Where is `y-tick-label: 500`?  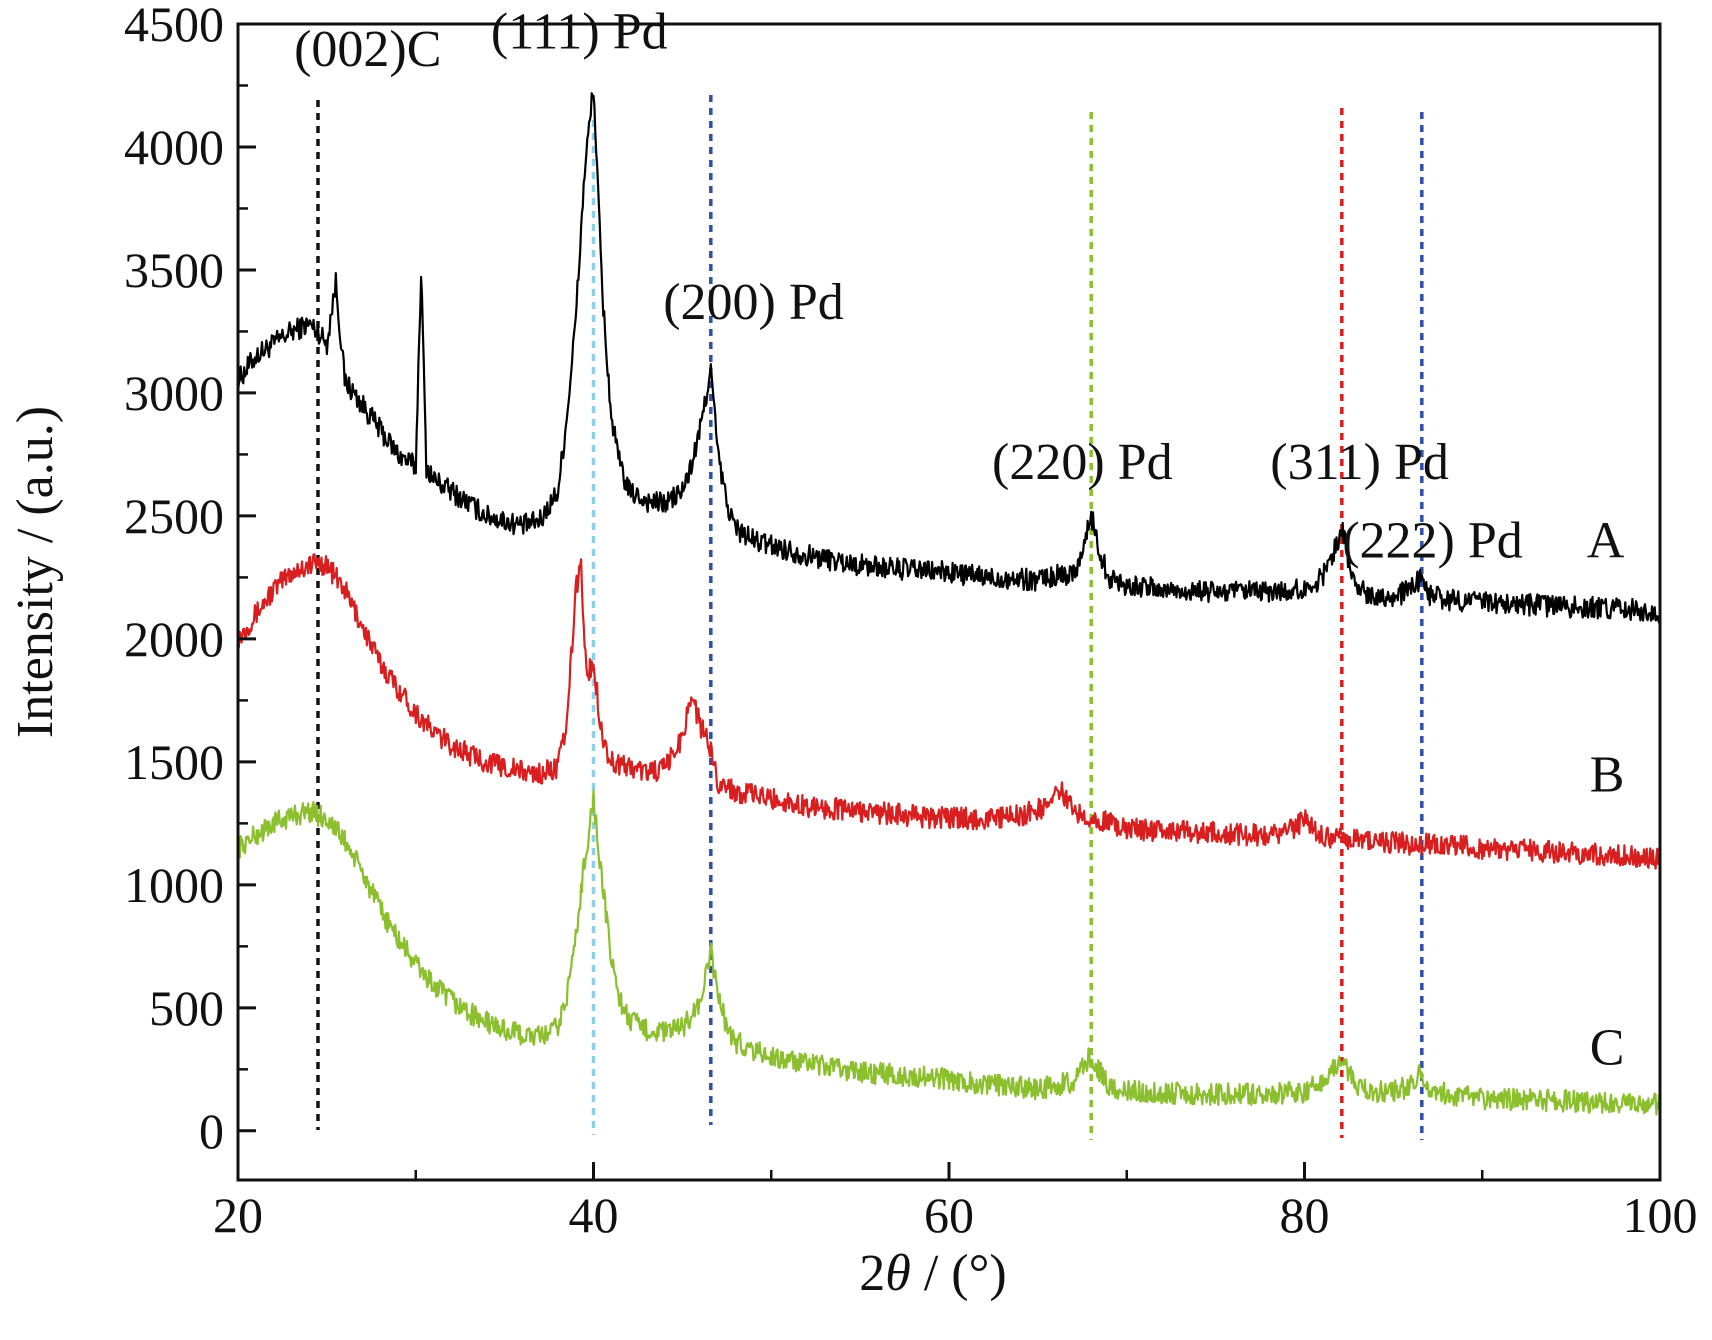
y-tick-label: 500 is located at coordinates (186, 1008).